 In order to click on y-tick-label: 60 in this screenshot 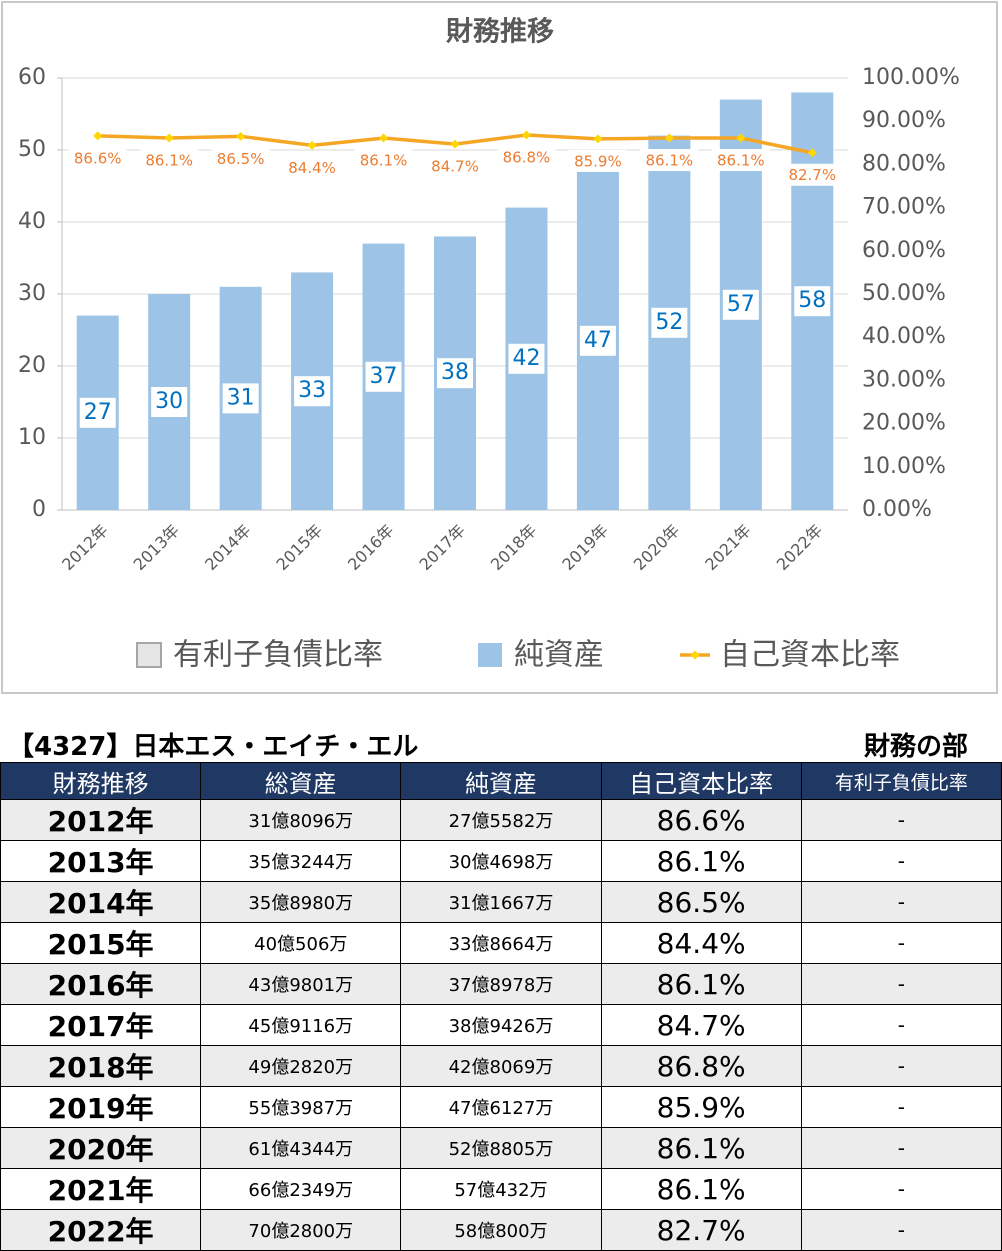, I will do `click(32, 77)`.